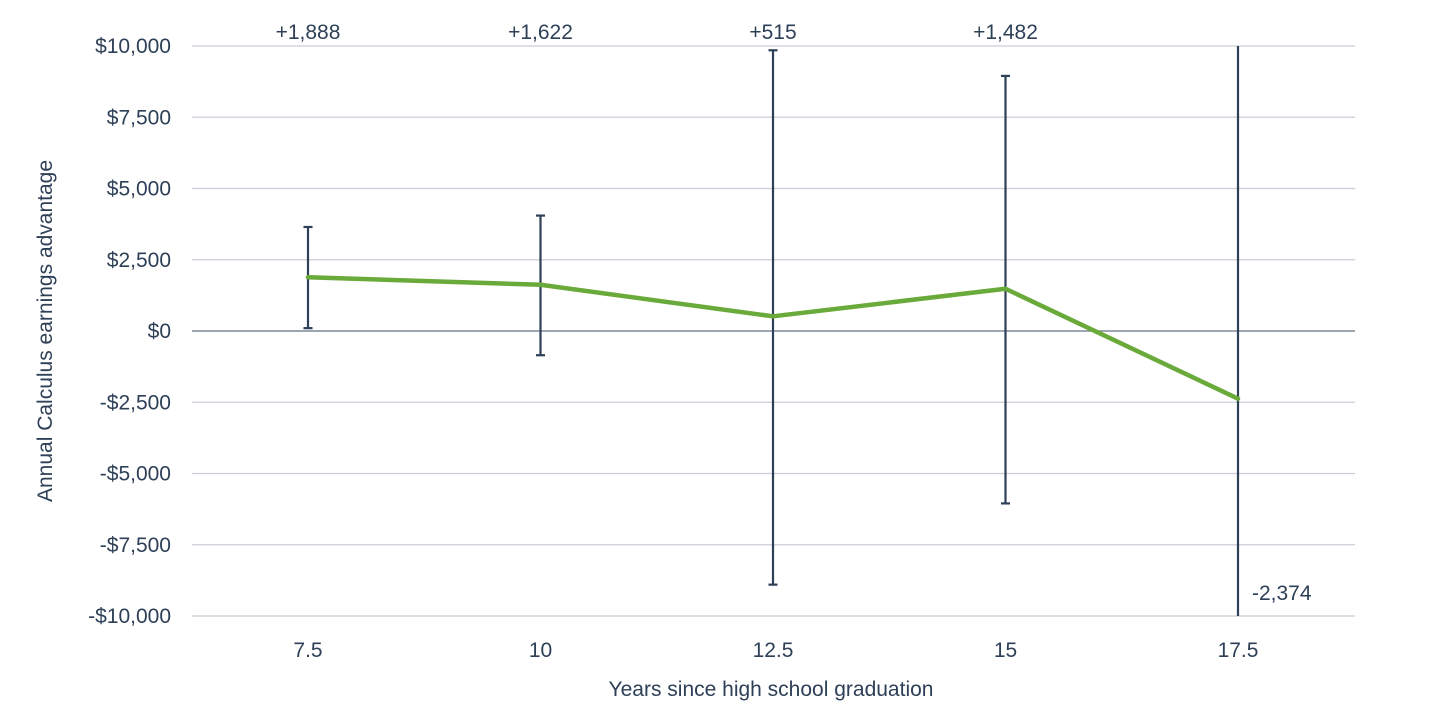 The image size is (1431, 709). I want to click on x-axis-title: Years since high school graduation, so click(771, 689).